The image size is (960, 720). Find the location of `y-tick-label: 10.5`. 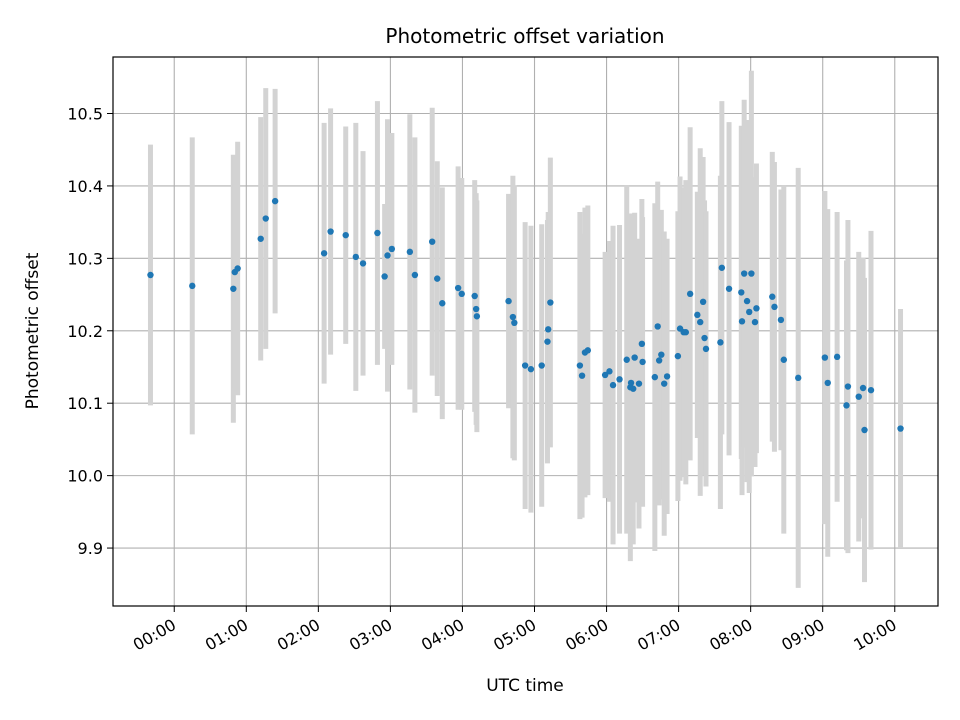

y-tick-label: 10.5 is located at coordinates (85, 113).